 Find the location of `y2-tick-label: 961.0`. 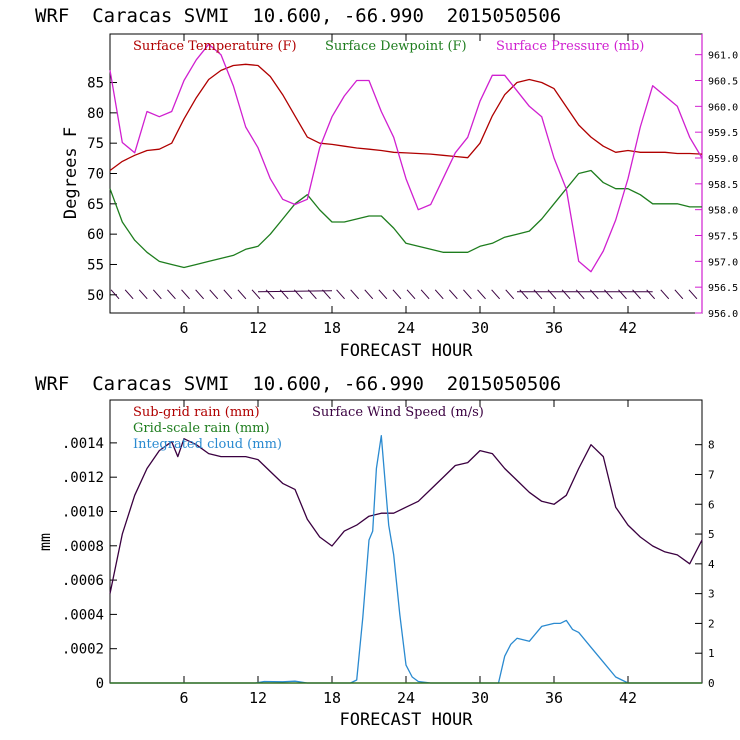

y2-tick-label: 961.0 is located at coordinates (723, 56).